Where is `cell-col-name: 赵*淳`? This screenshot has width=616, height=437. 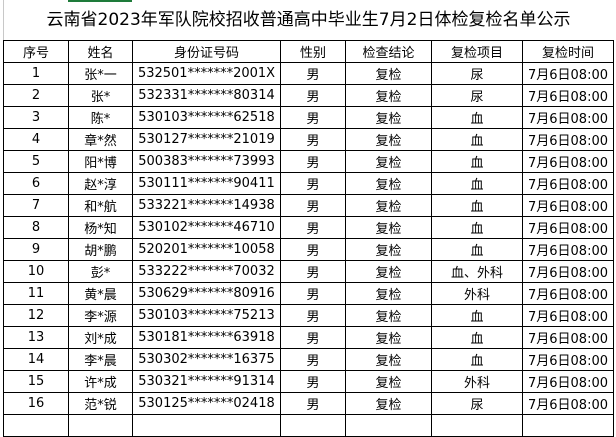
cell-col-name: 赵*淳 is located at coordinates (100, 183).